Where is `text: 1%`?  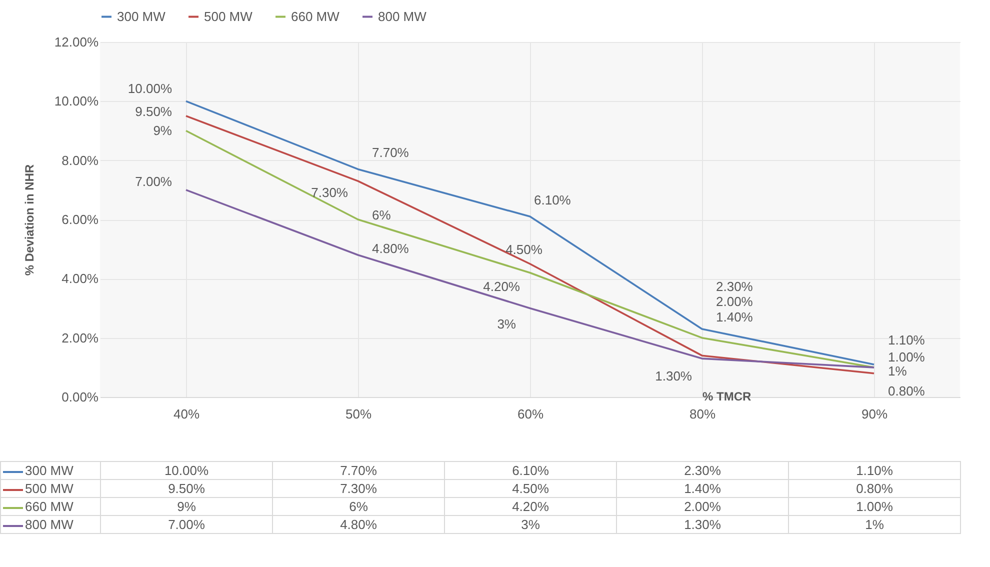
text: 1% is located at coordinates (897, 370).